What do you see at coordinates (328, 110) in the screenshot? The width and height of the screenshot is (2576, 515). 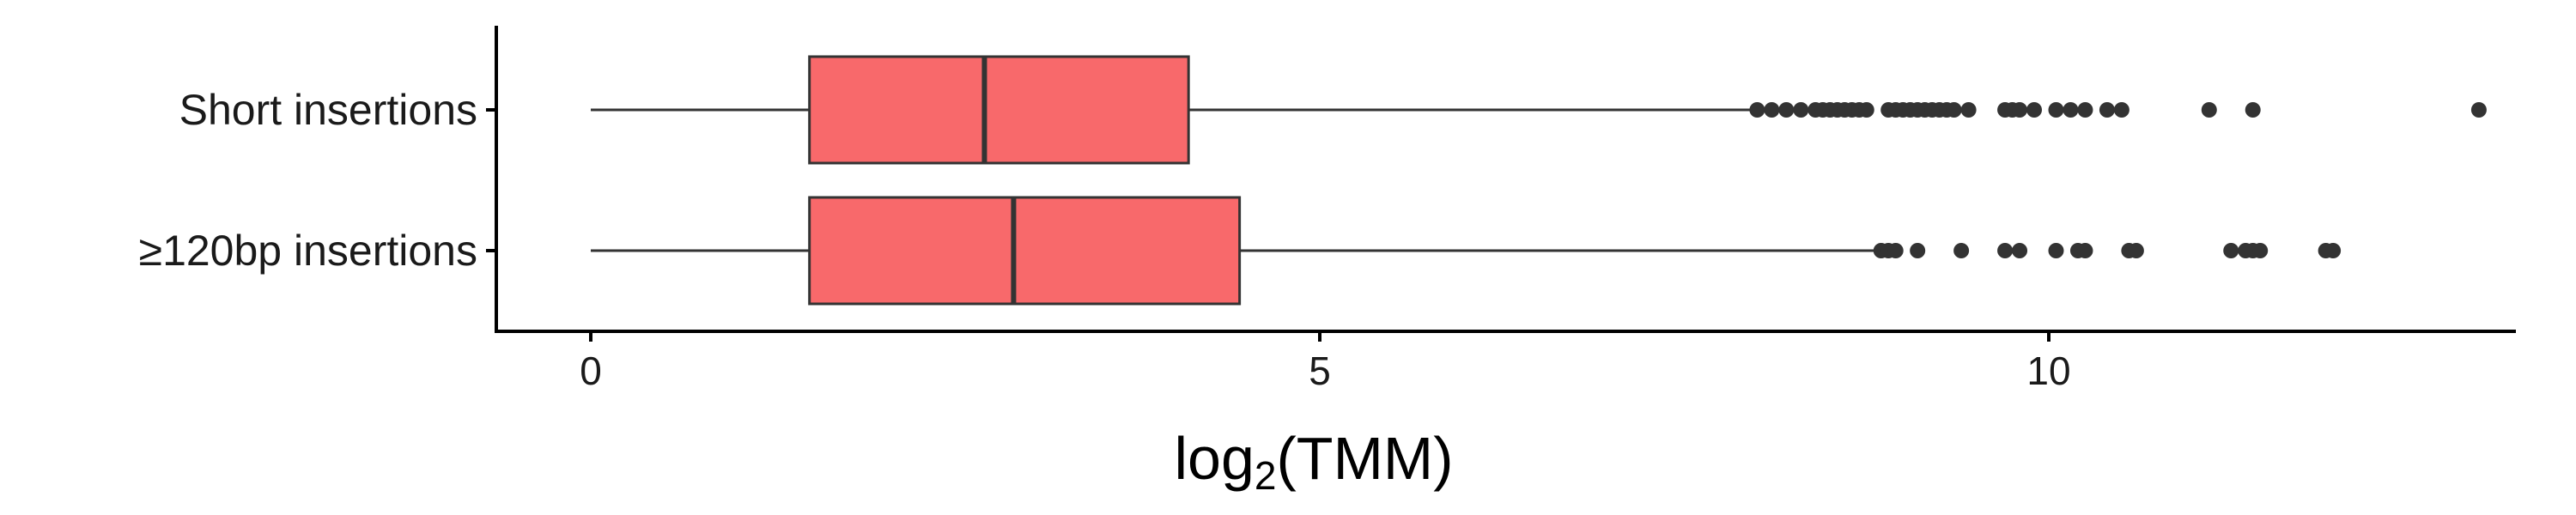 I see `y-tick-label-0: Short insertions` at bounding box center [328, 110].